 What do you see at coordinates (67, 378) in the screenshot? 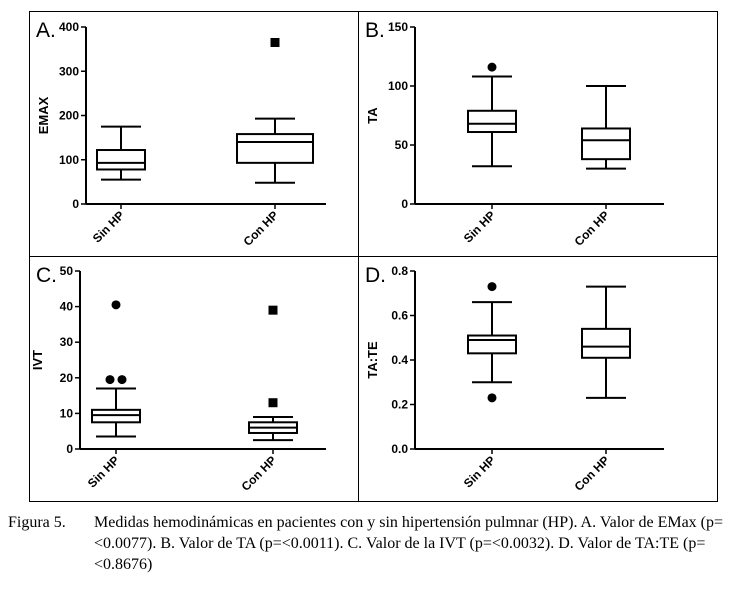
I see `y-tick-label: 20` at bounding box center [67, 378].